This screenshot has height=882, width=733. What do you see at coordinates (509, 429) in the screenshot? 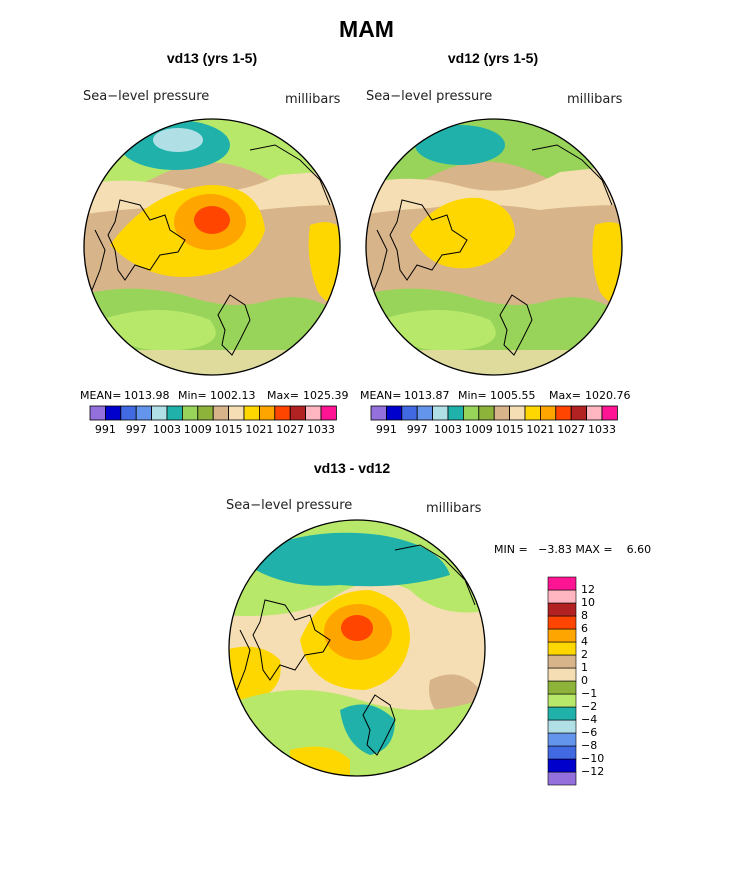
I see `colorbar-2-tick-label: 1015` at bounding box center [509, 429].